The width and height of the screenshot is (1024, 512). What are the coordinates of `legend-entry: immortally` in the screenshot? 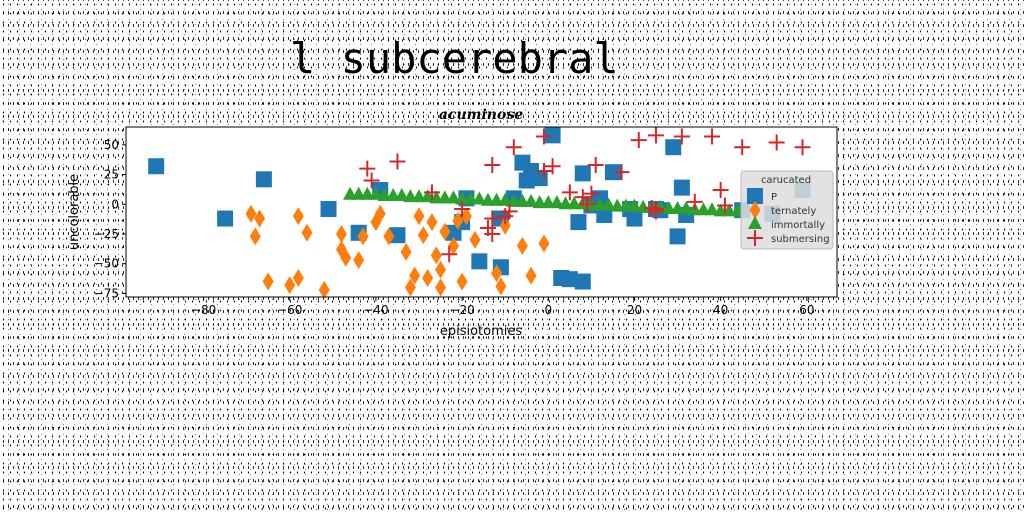 It's located at (798, 225).